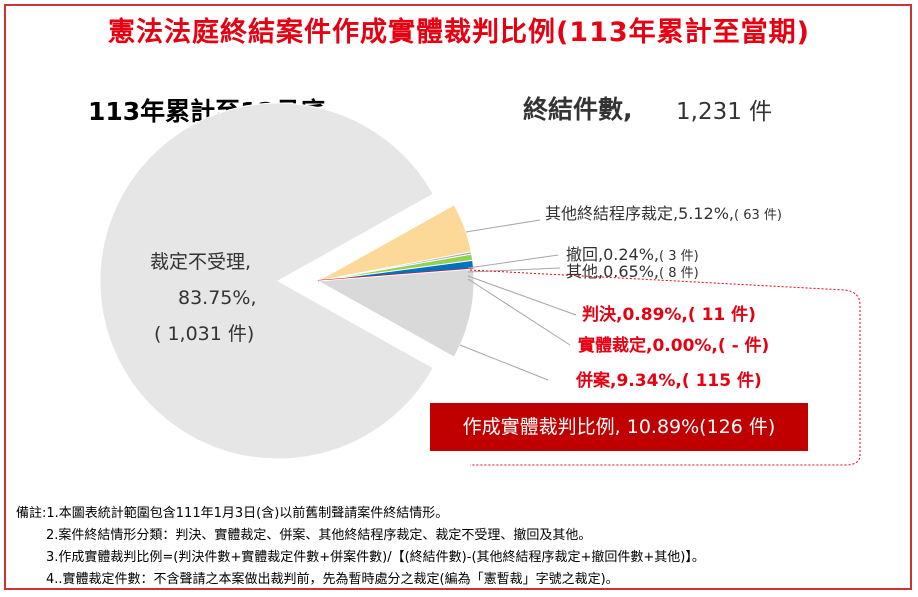  I want to click on ratio-box: 作成實體裁判比例, 10.89%(126 件), so click(619, 427).